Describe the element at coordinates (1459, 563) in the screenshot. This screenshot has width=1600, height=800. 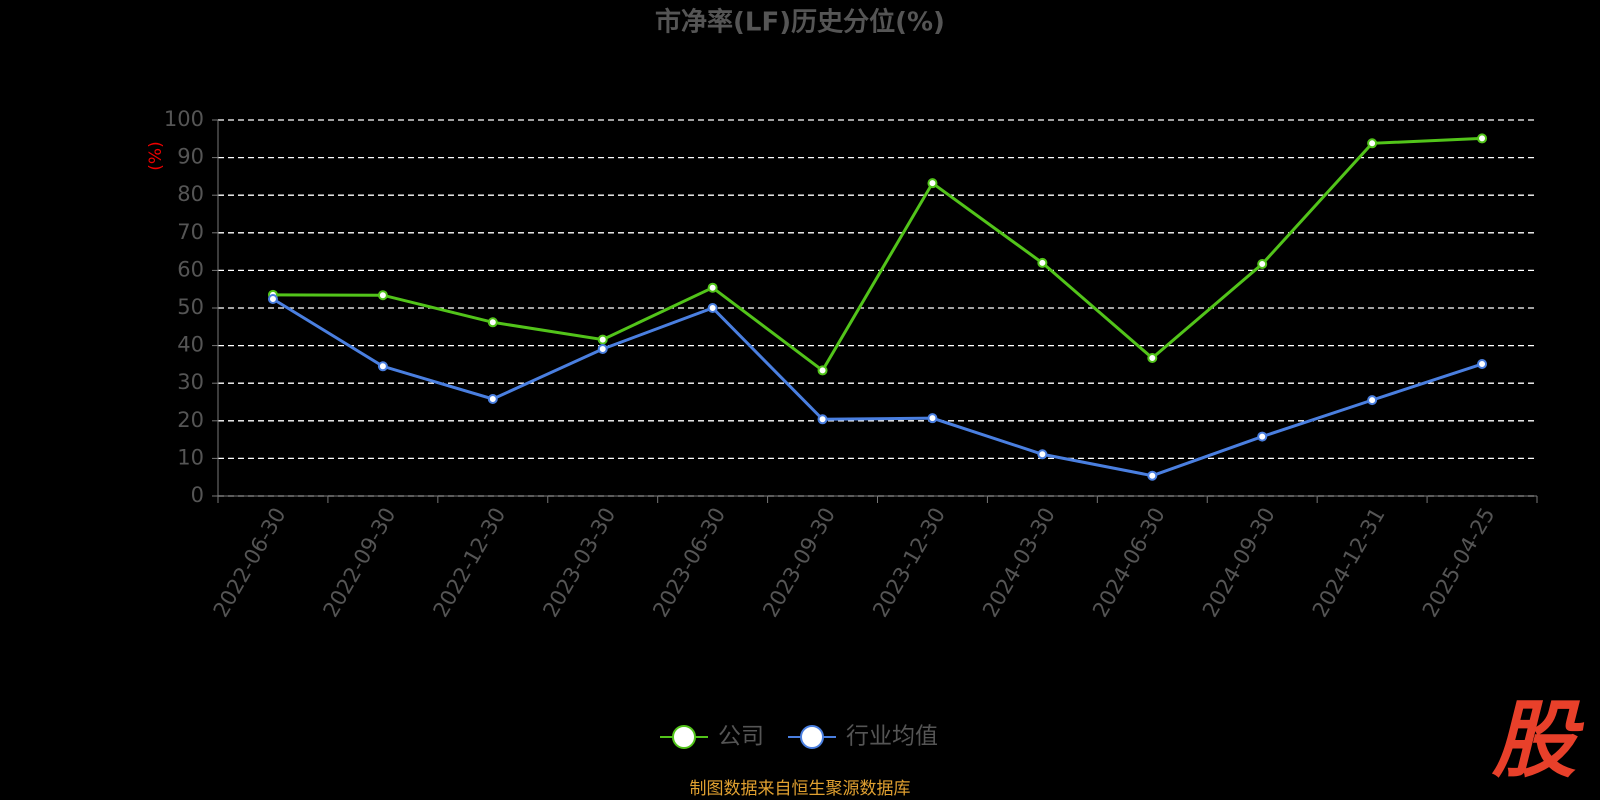
I see `x-tick-label: 2025-04-25` at that location.